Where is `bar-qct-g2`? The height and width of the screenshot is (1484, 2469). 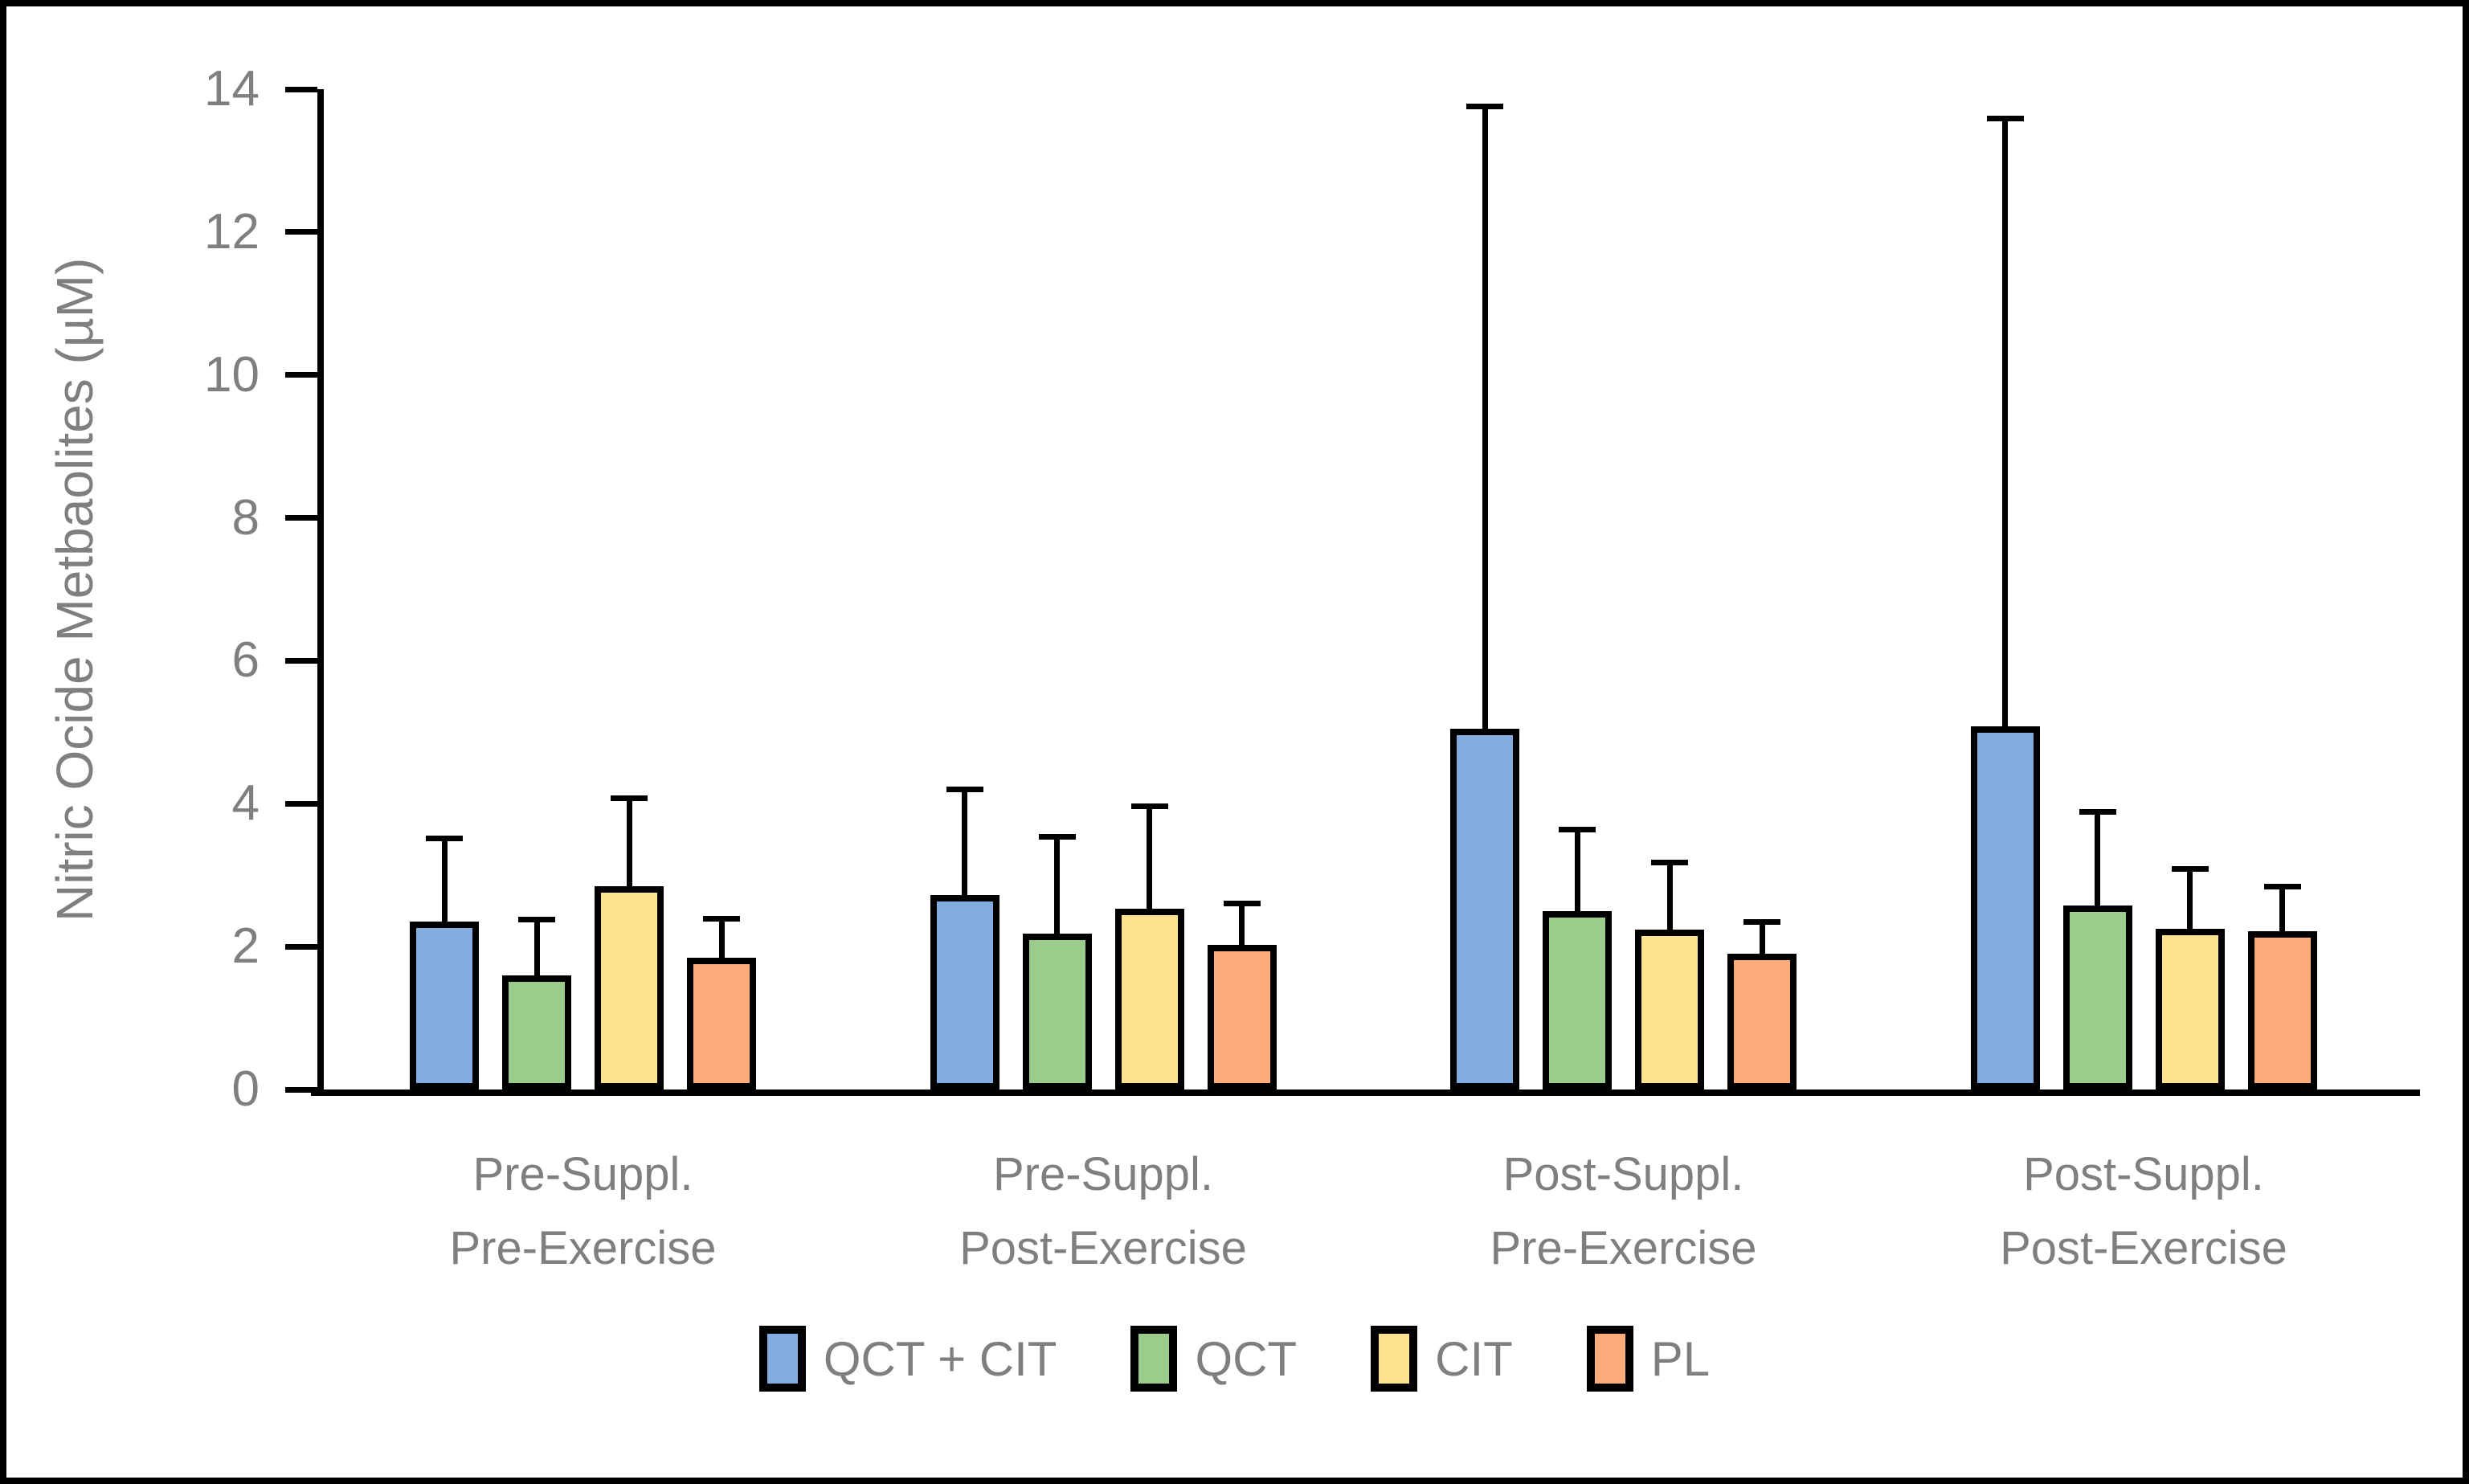 bar-qct-g2 is located at coordinates (1057, 1011).